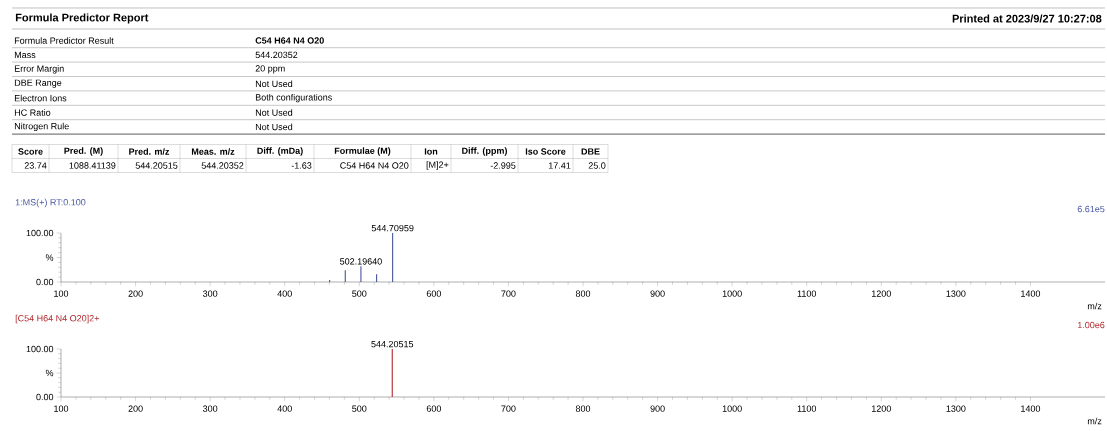 This screenshot has width=1107, height=431. What do you see at coordinates (280, 151) in the screenshot?
I see `text: Diff. (mDa)` at bounding box center [280, 151].